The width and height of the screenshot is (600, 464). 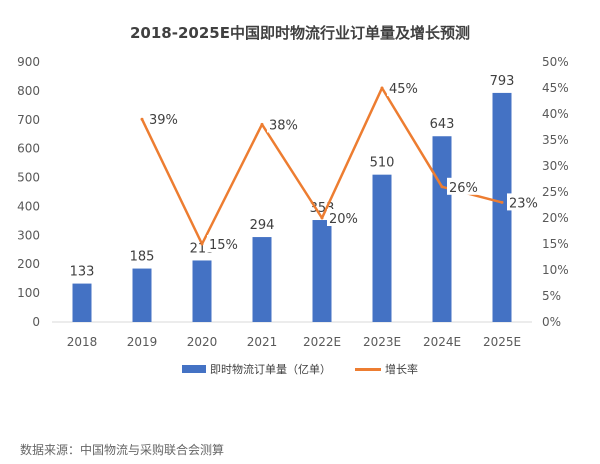 I want to click on y-right-tick-label: 30%, so click(x=555, y=166).